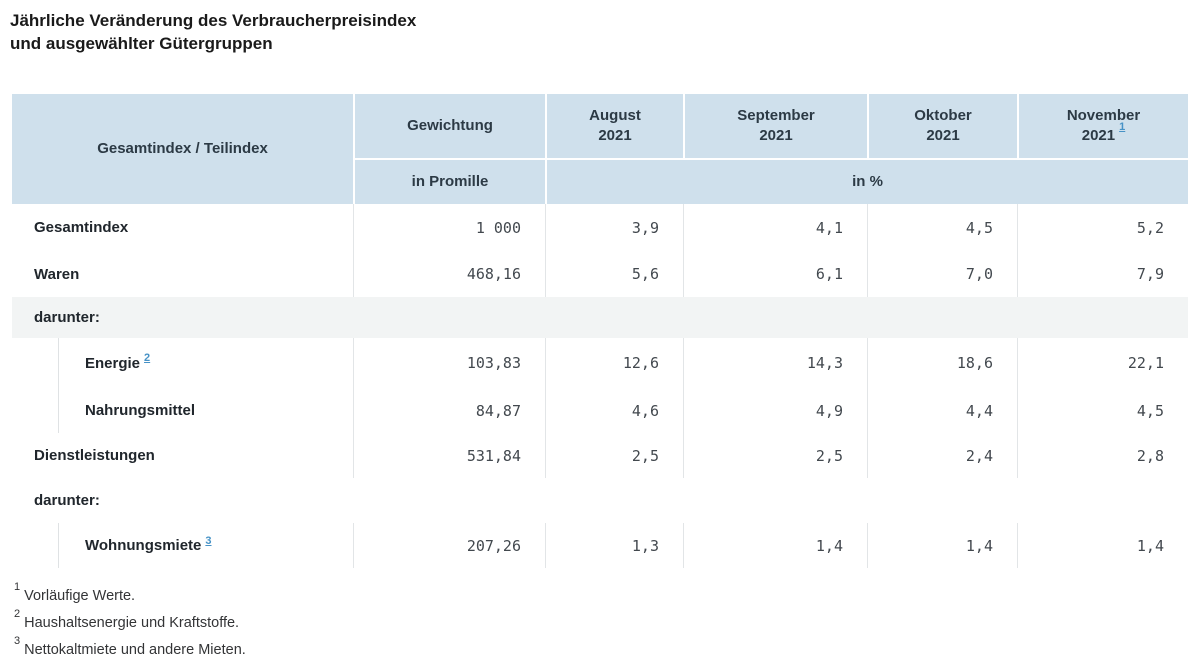 The height and width of the screenshot is (665, 1200). I want to click on cell-gewichtung: 103,83, so click(449, 363).